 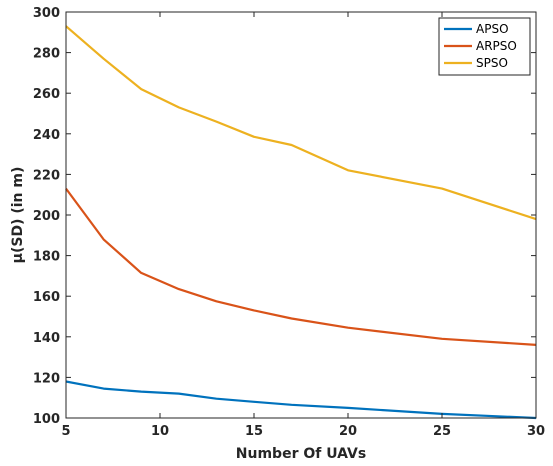 I want to click on y-tick-label: 140, so click(x=46, y=338).